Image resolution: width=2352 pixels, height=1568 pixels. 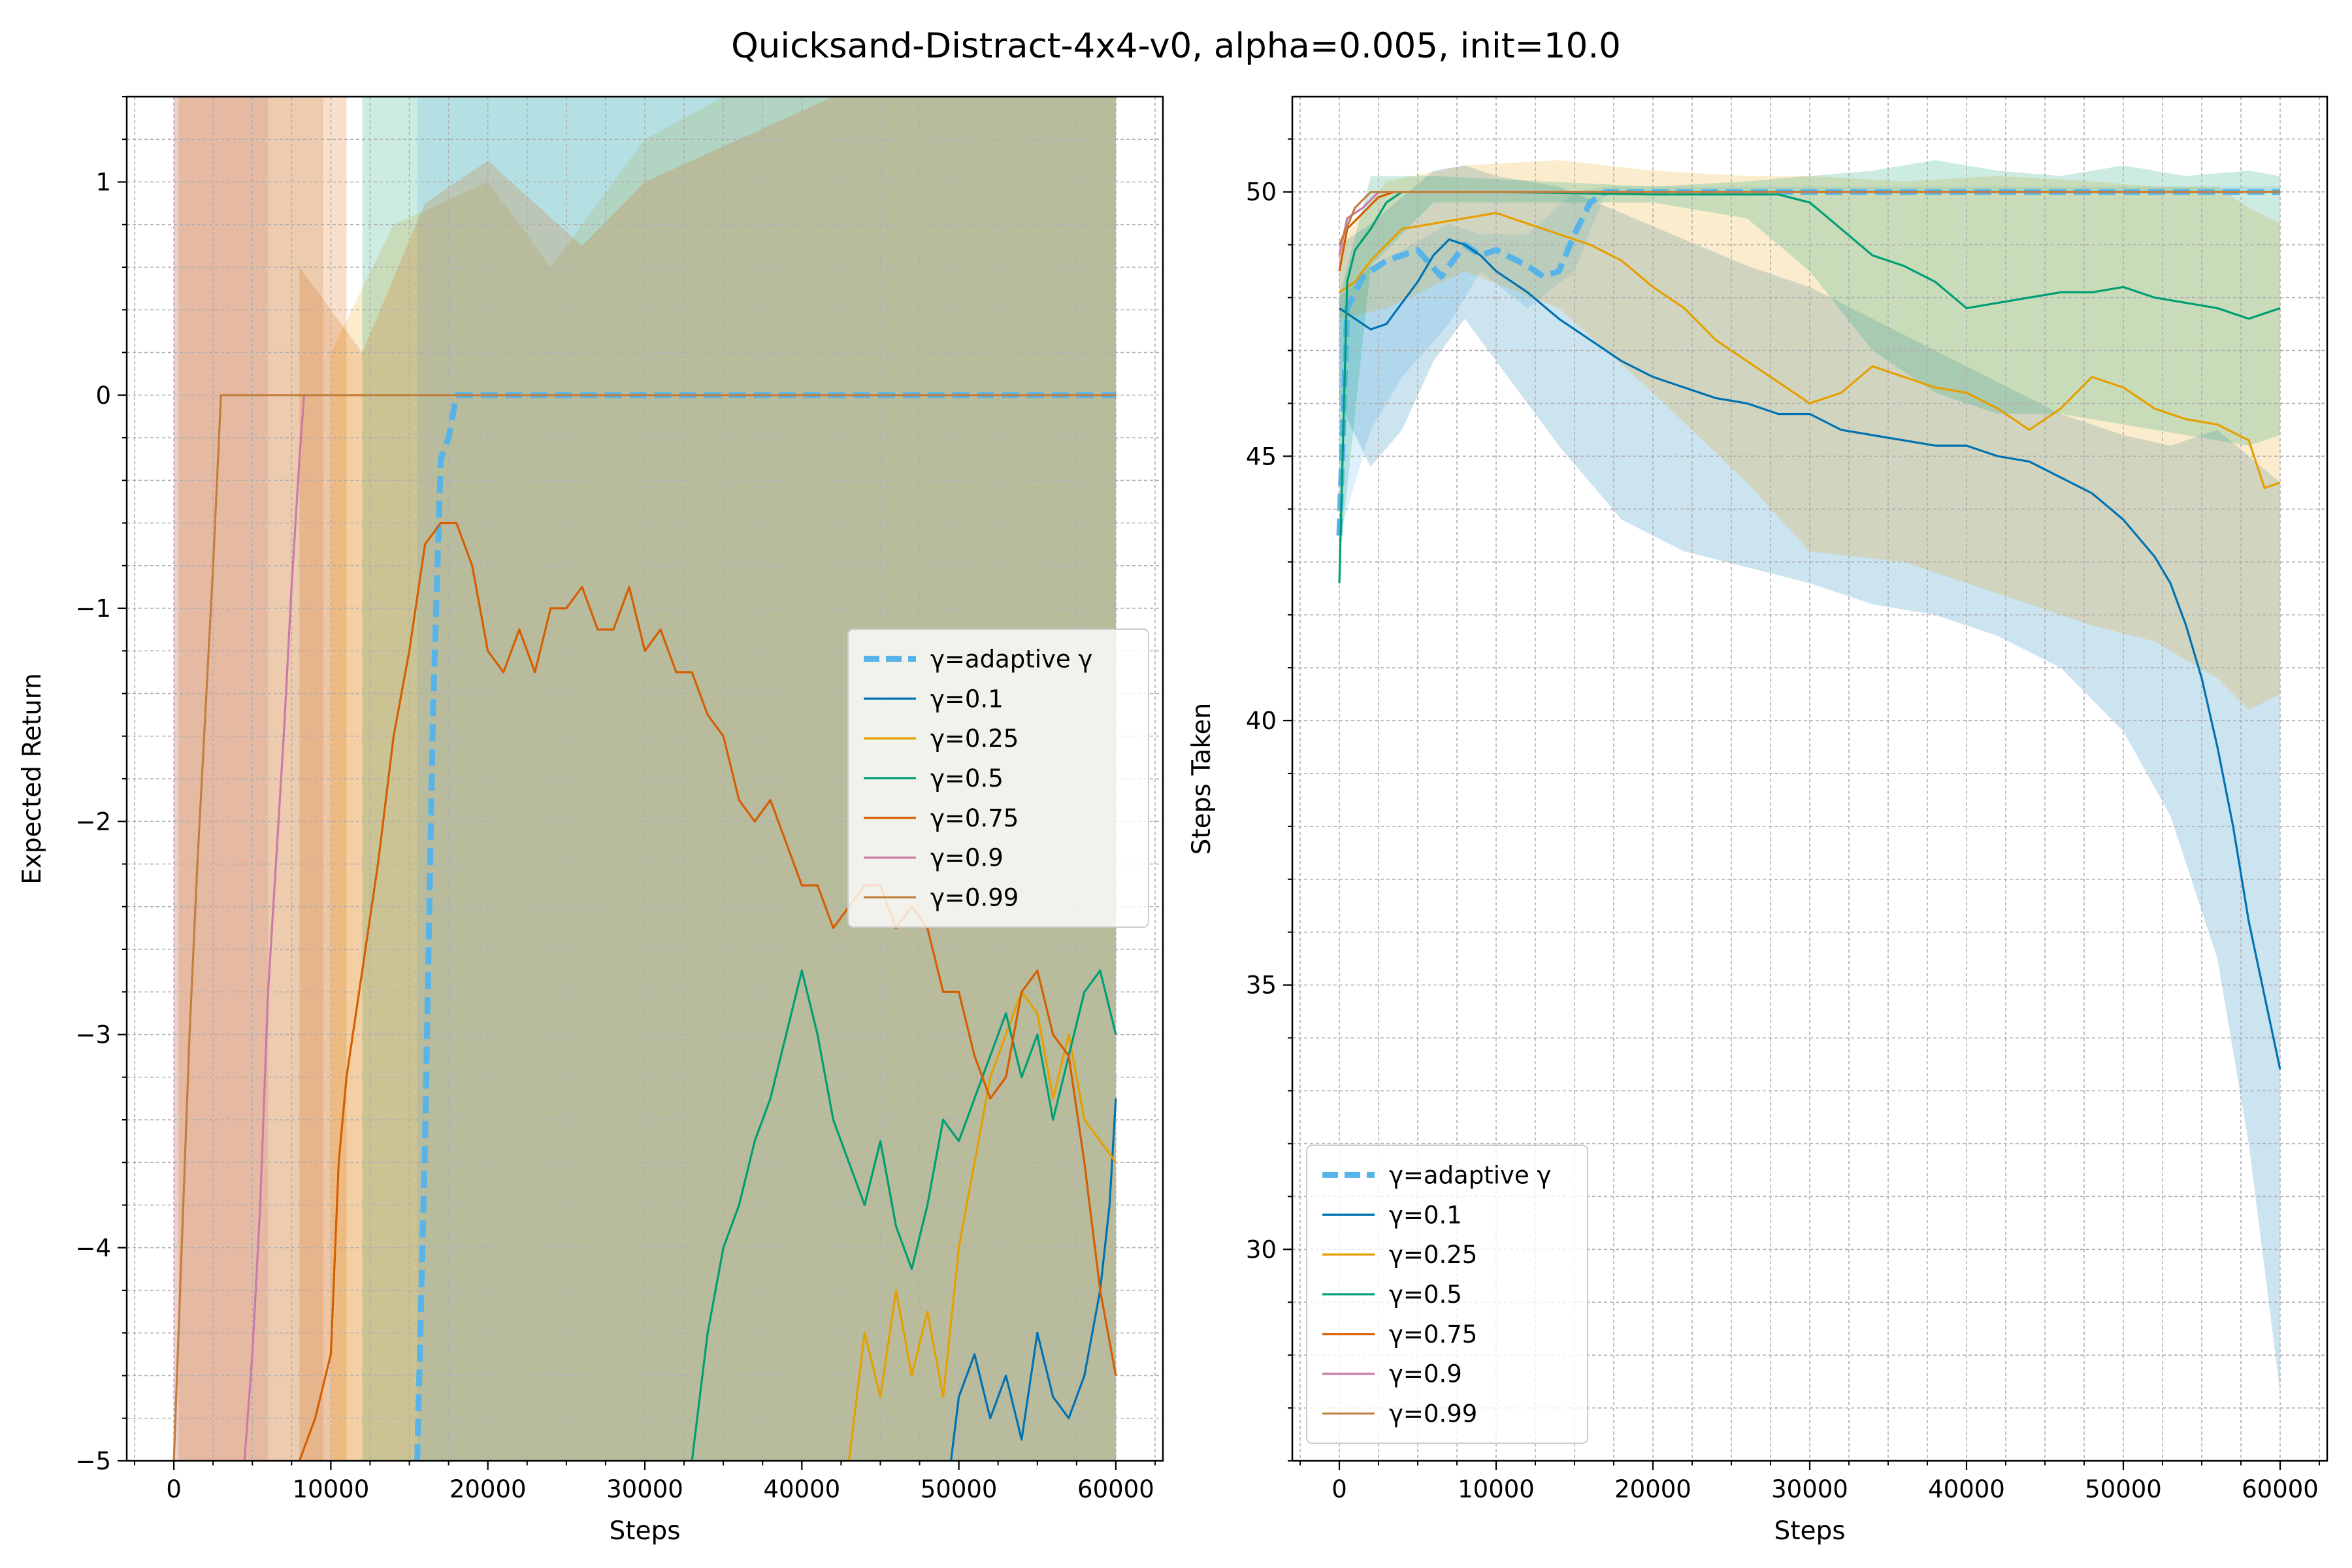 I want to click on expected-return-x-ticks: 0 10000 20000 30000 40000 50000 60000, so click(x=645, y=1482).